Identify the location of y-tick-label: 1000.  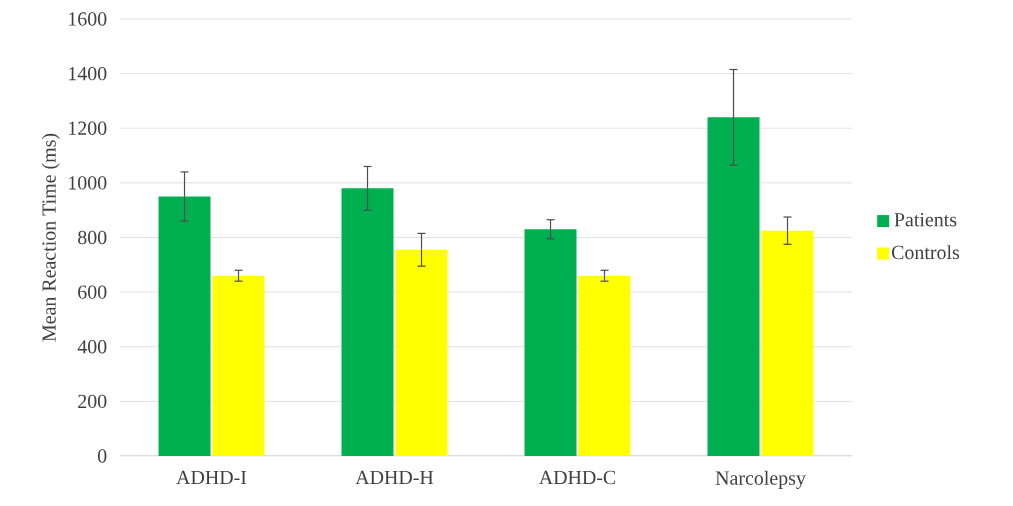
(88, 183).